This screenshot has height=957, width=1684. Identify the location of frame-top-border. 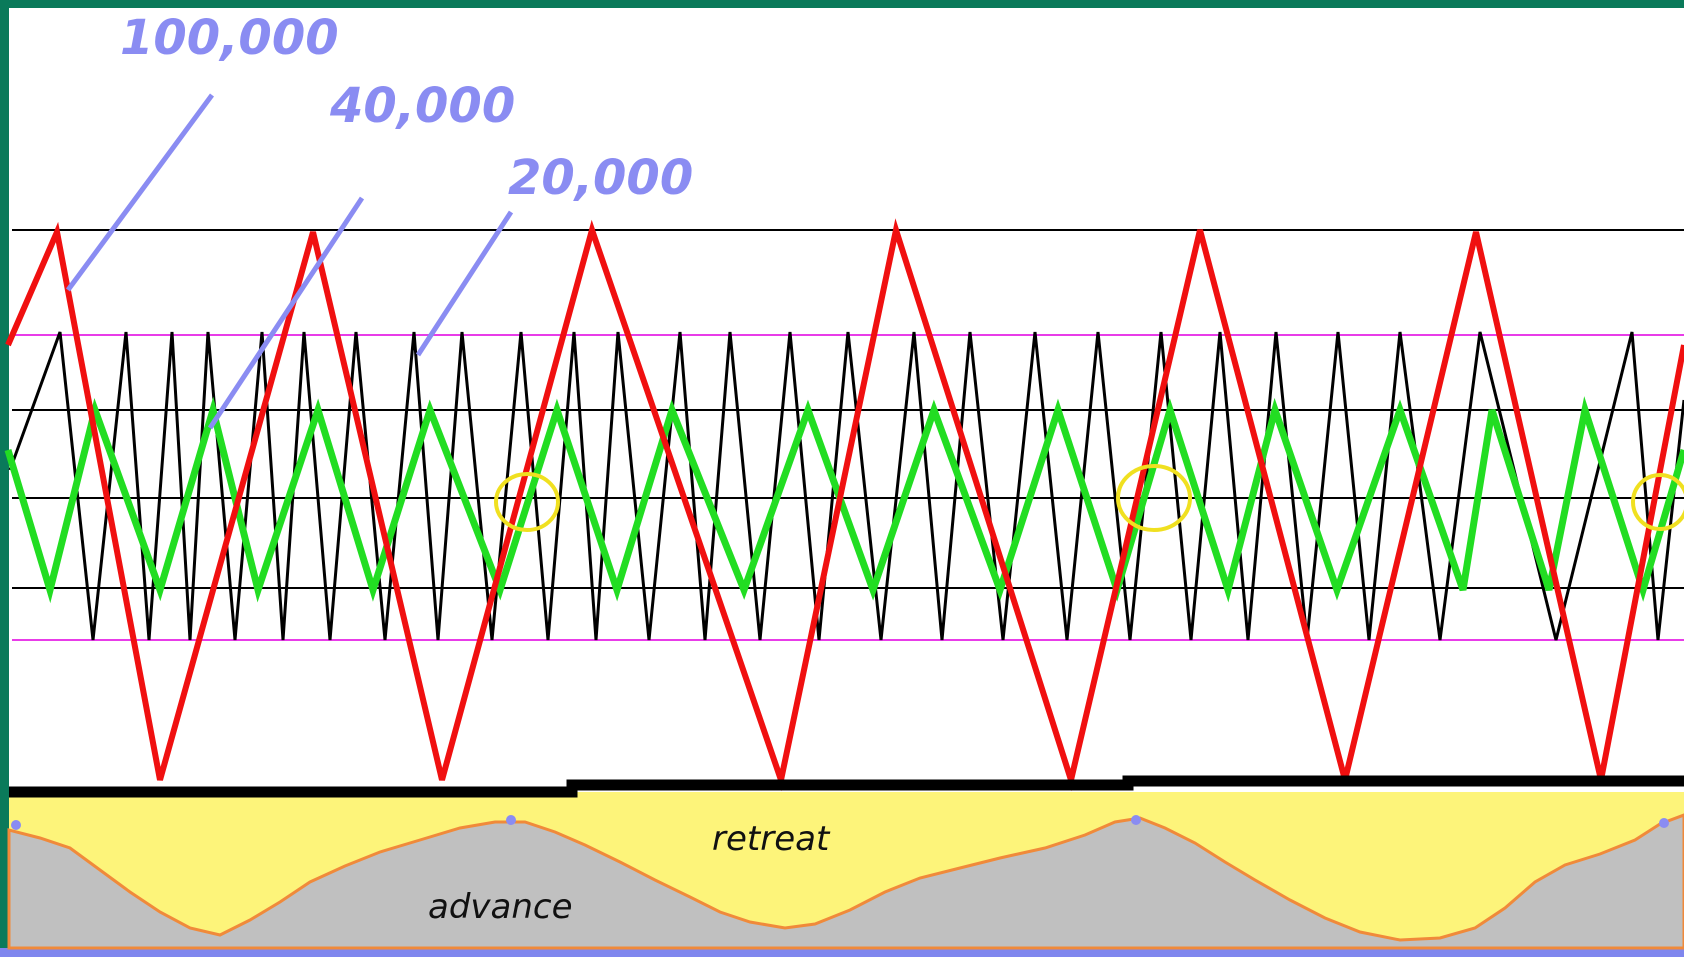
(842, 4).